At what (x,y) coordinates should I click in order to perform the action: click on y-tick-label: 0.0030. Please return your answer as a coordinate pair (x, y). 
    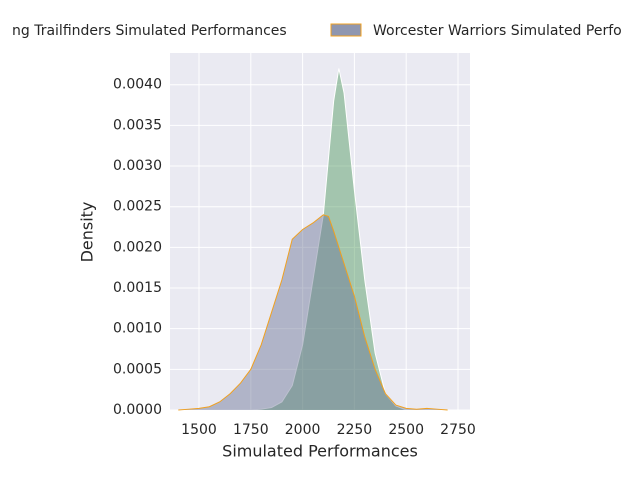
    Looking at the image, I should click on (137, 166).